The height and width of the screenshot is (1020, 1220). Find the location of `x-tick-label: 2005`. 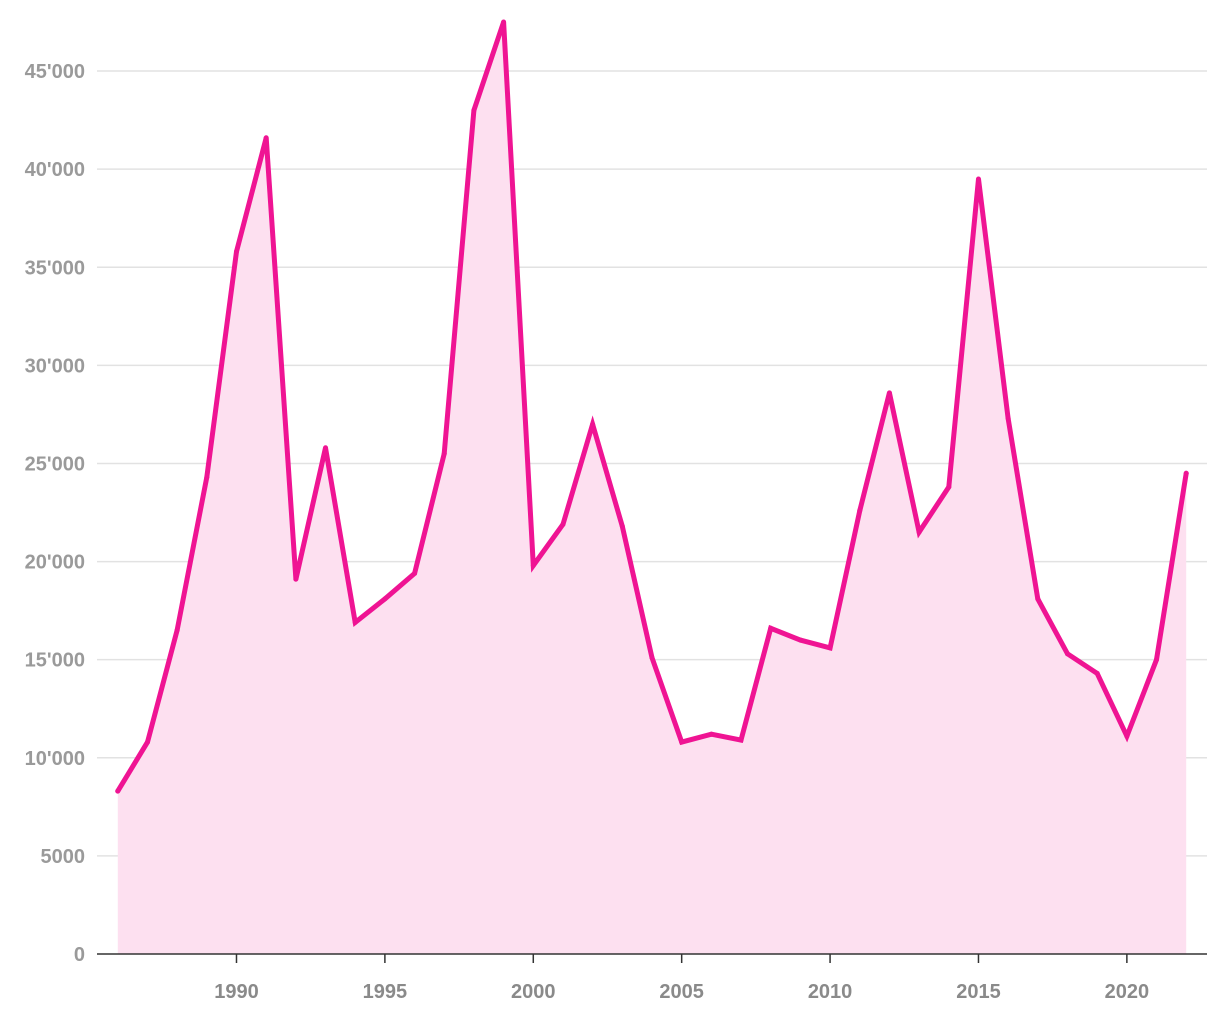

x-tick-label: 2005 is located at coordinates (681, 992).